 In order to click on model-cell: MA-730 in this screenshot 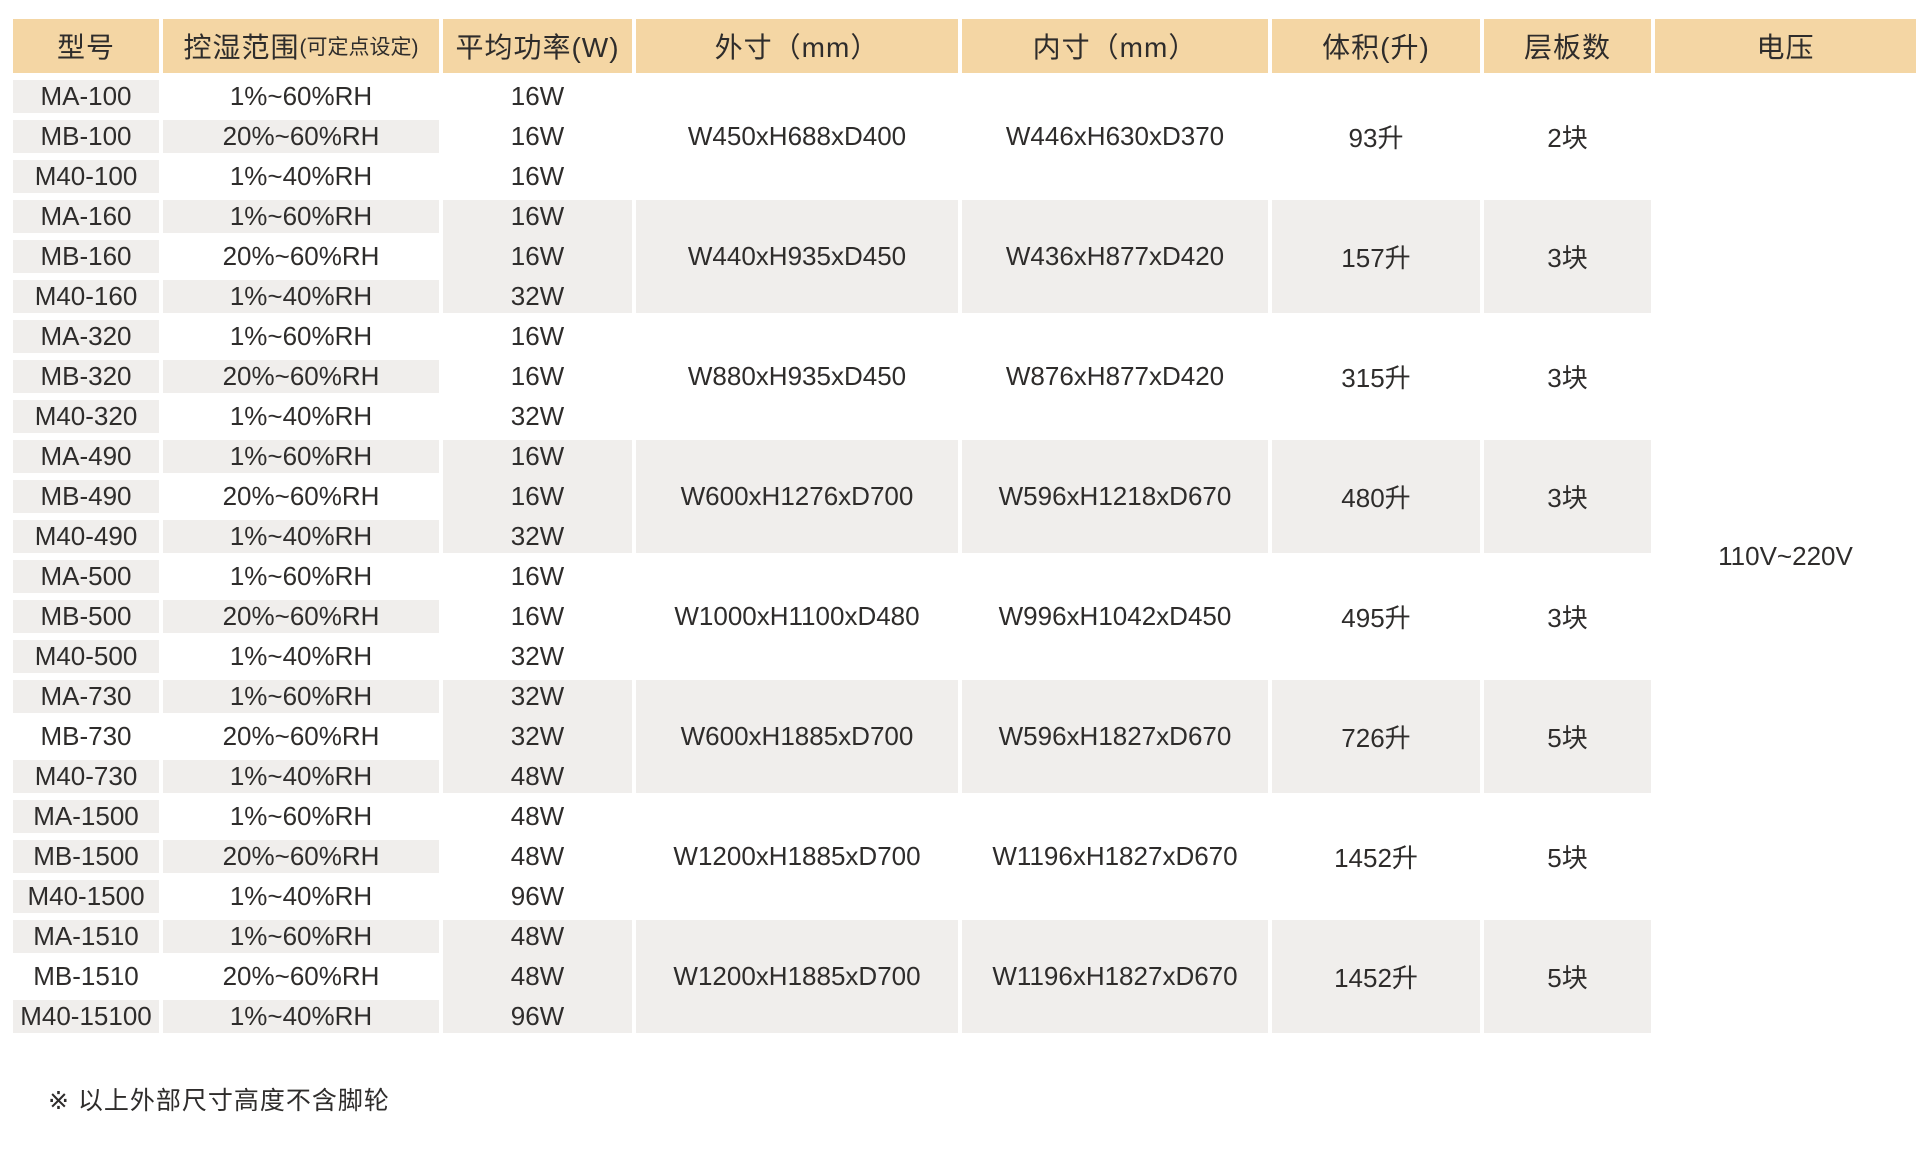, I will do `click(86, 696)`.